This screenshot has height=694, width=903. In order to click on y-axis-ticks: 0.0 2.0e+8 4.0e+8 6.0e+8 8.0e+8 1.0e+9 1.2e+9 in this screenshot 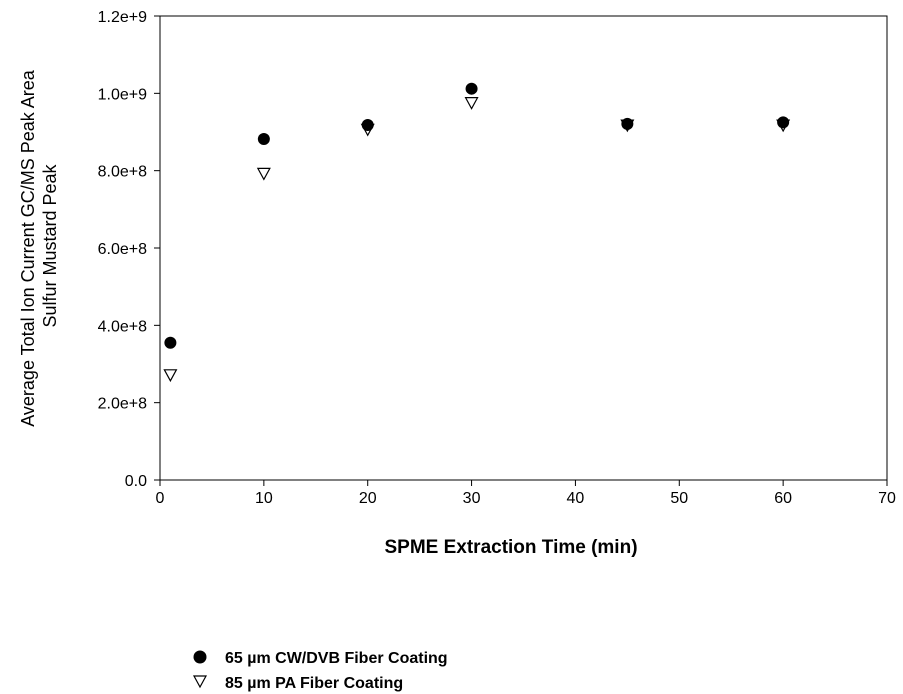, I will do `click(129, 249)`.